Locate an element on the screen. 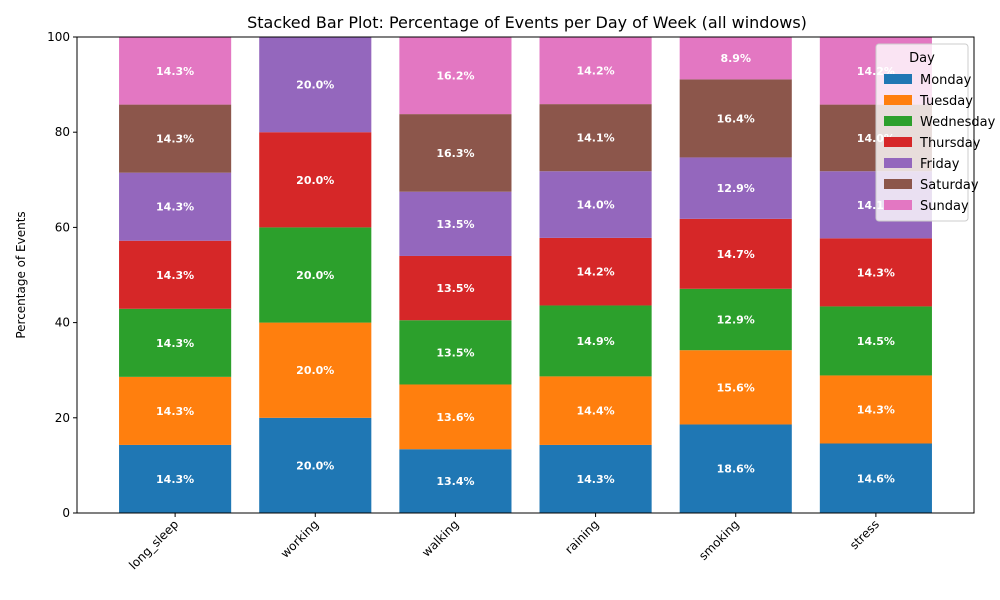 The image size is (1000, 600). bar-data-label: 13.4% is located at coordinates (455, 481).